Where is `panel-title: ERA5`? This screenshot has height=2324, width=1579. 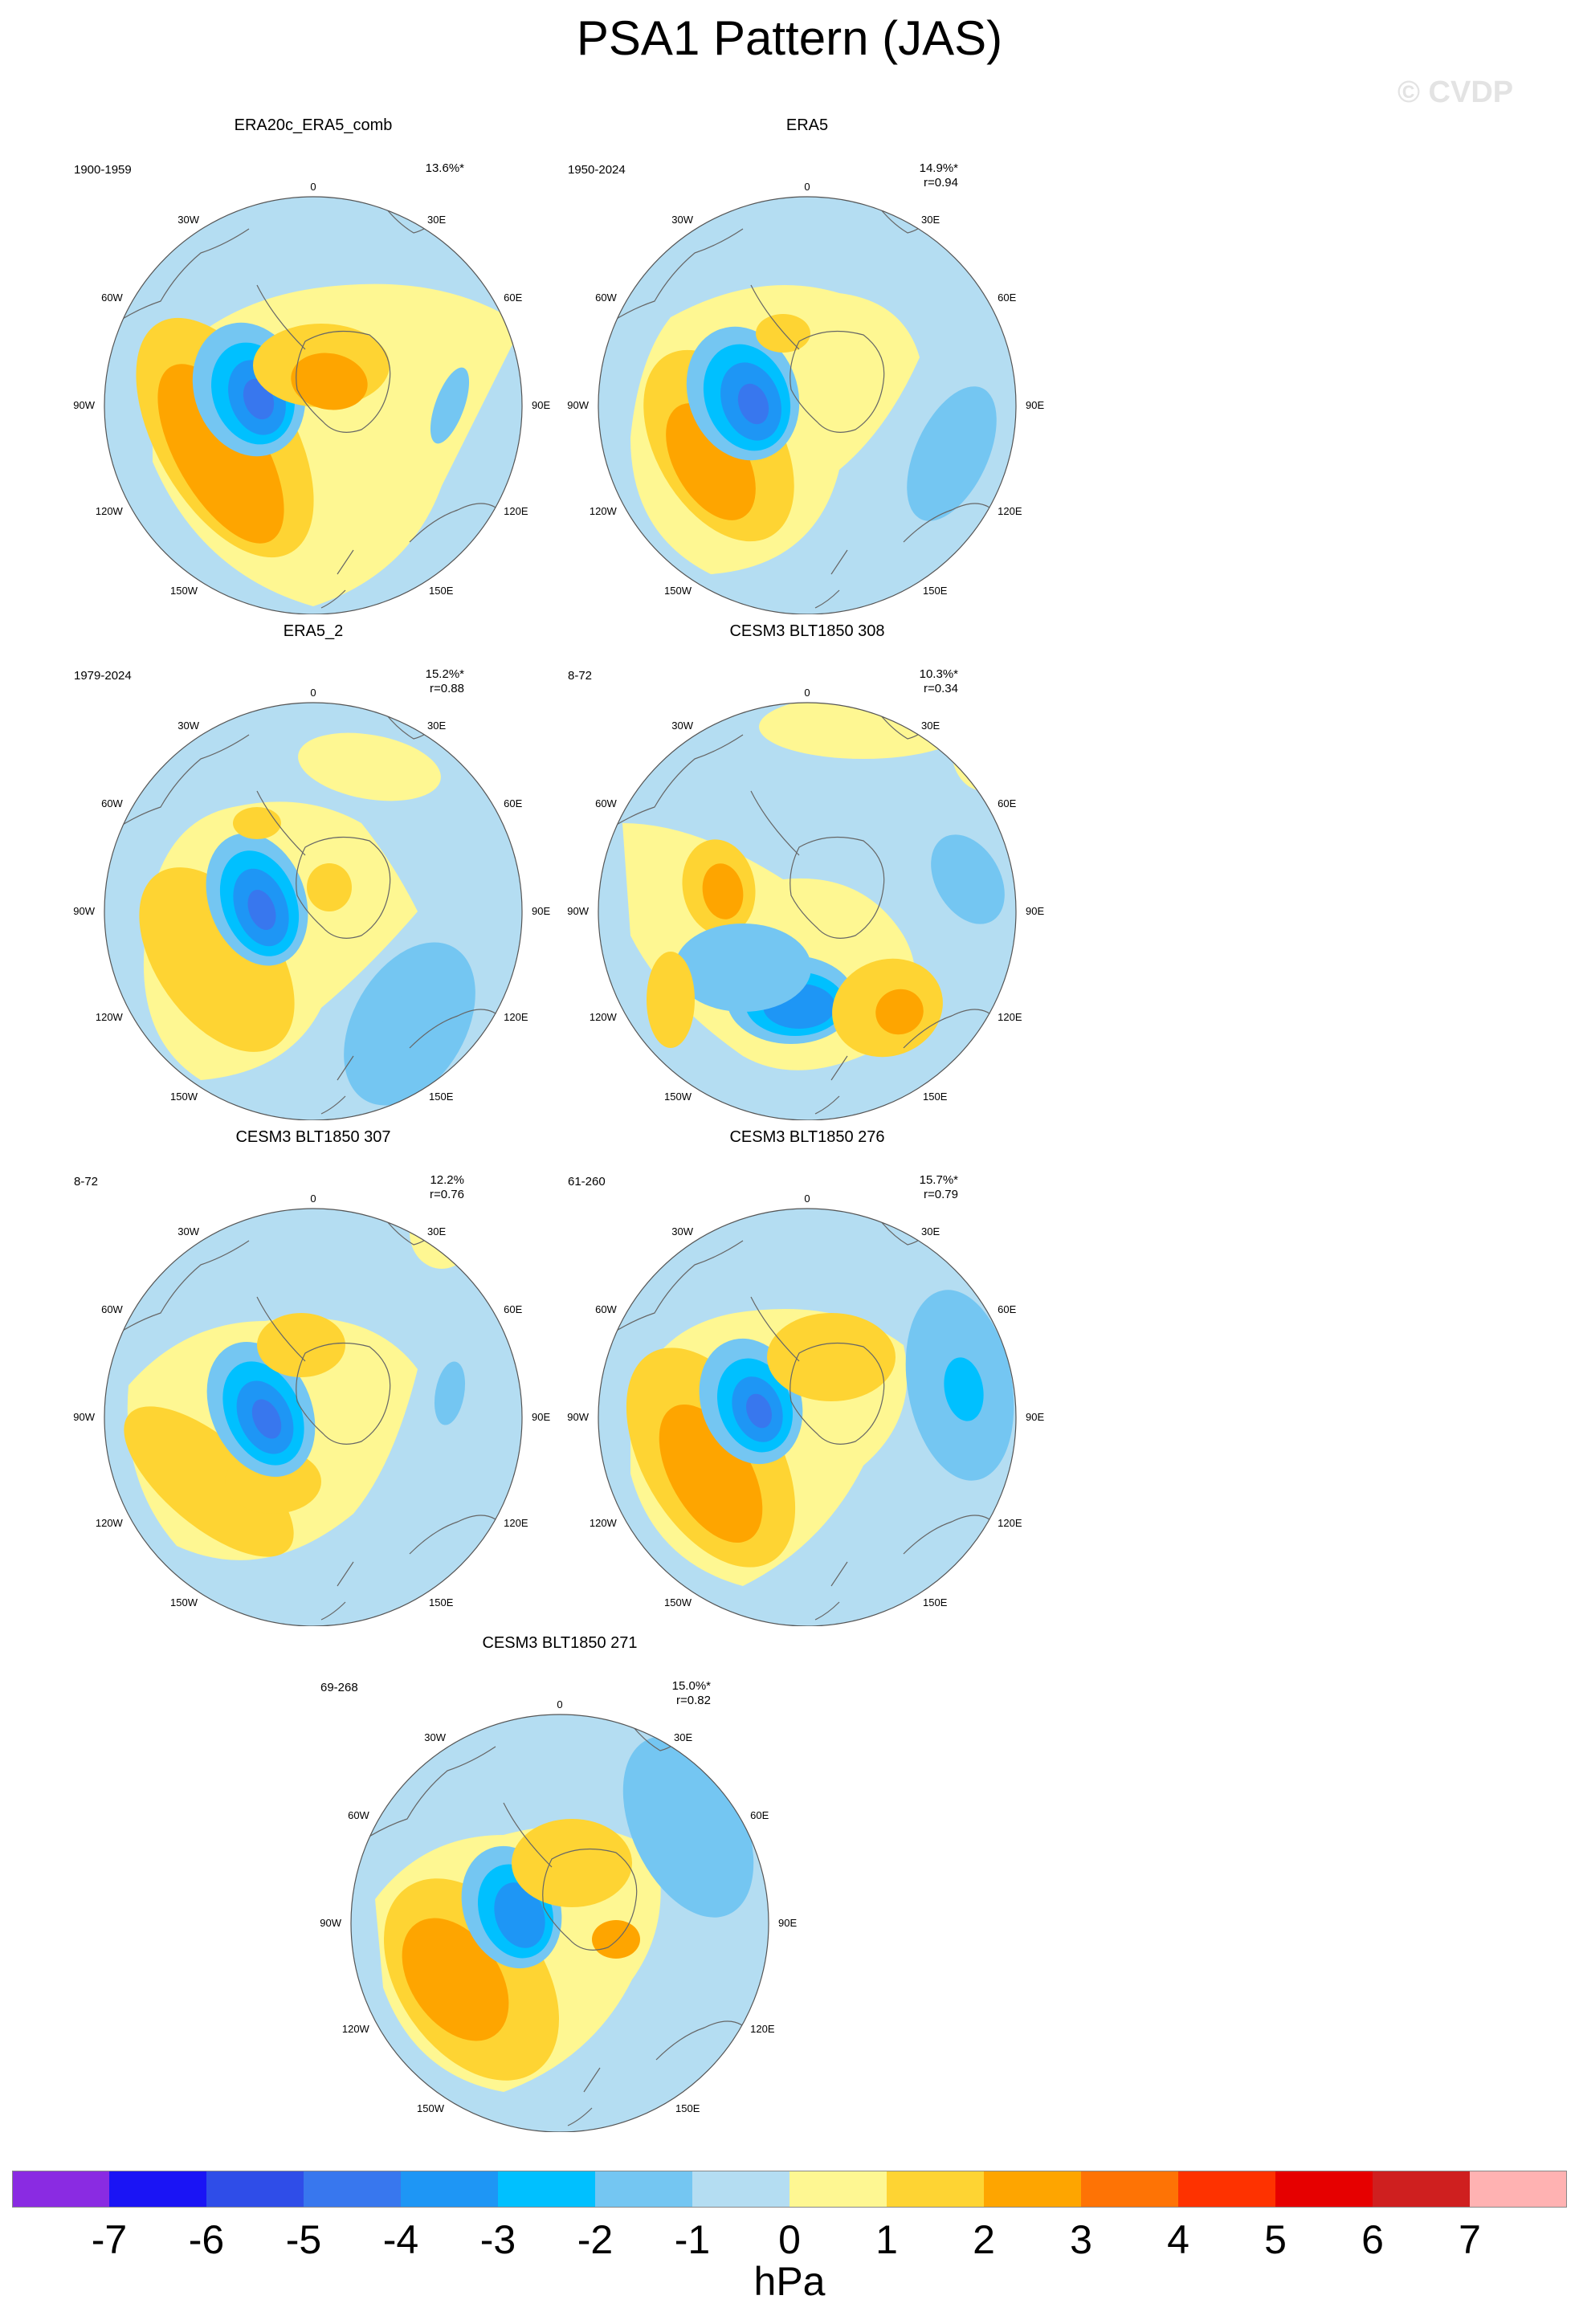 panel-title: ERA5 is located at coordinates (807, 125).